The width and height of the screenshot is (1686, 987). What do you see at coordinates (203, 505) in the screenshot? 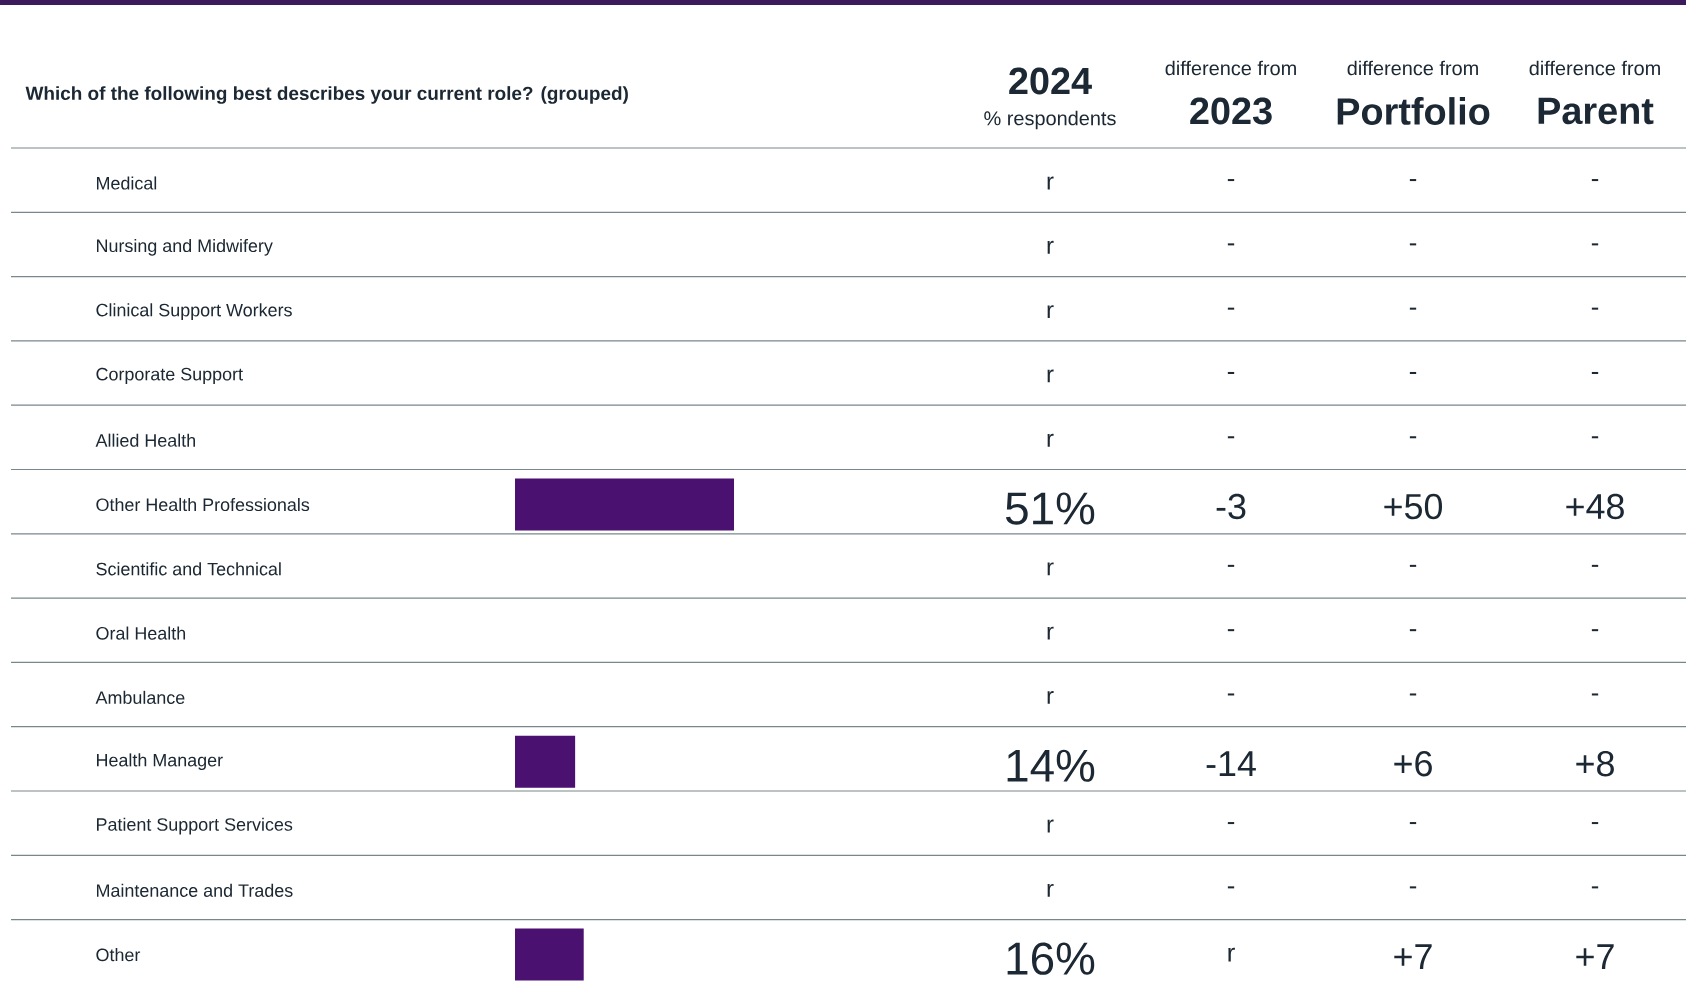
I see `y-tick-label: Other Health Professionals` at bounding box center [203, 505].